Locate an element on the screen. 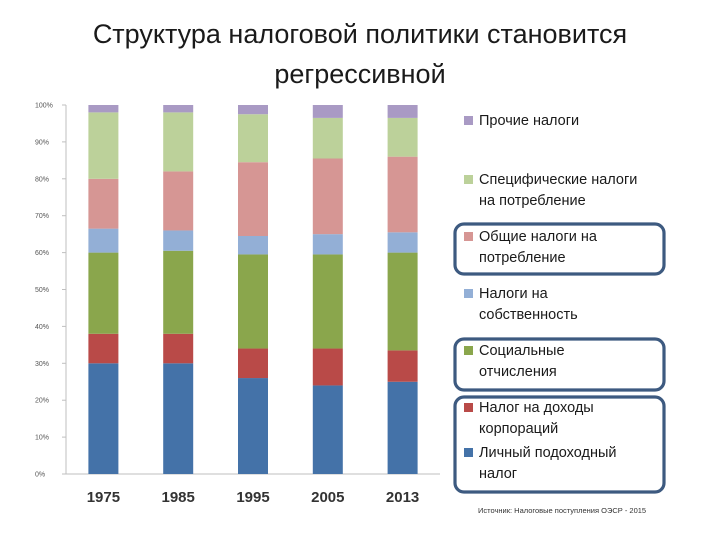 The image size is (720, 540). legend-label: налог is located at coordinates (498, 474).